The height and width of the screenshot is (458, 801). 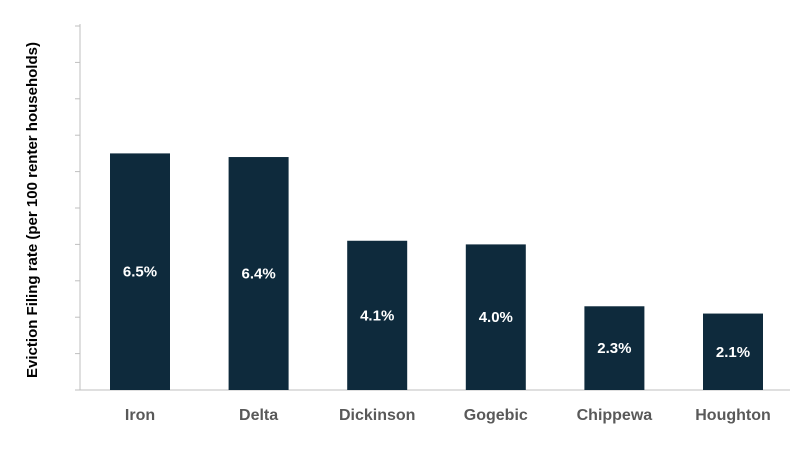 What do you see at coordinates (496, 415) in the screenshot?
I see `category-label-gogebic: Gogebic` at bounding box center [496, 415].